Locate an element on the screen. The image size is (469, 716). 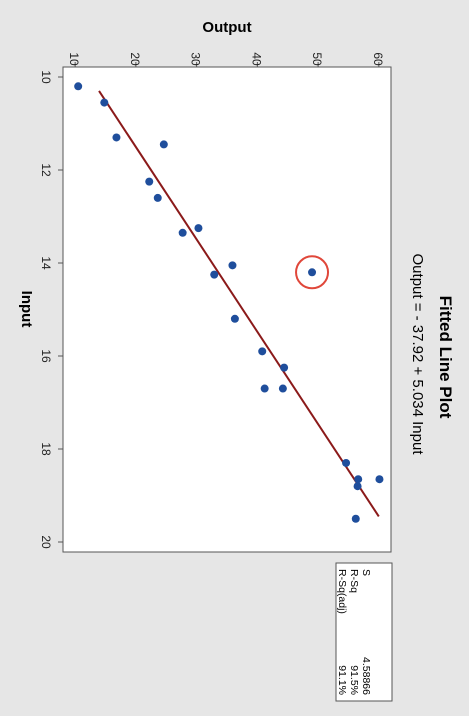
y-tick-label: 20 is located at coordinates (135, 59).